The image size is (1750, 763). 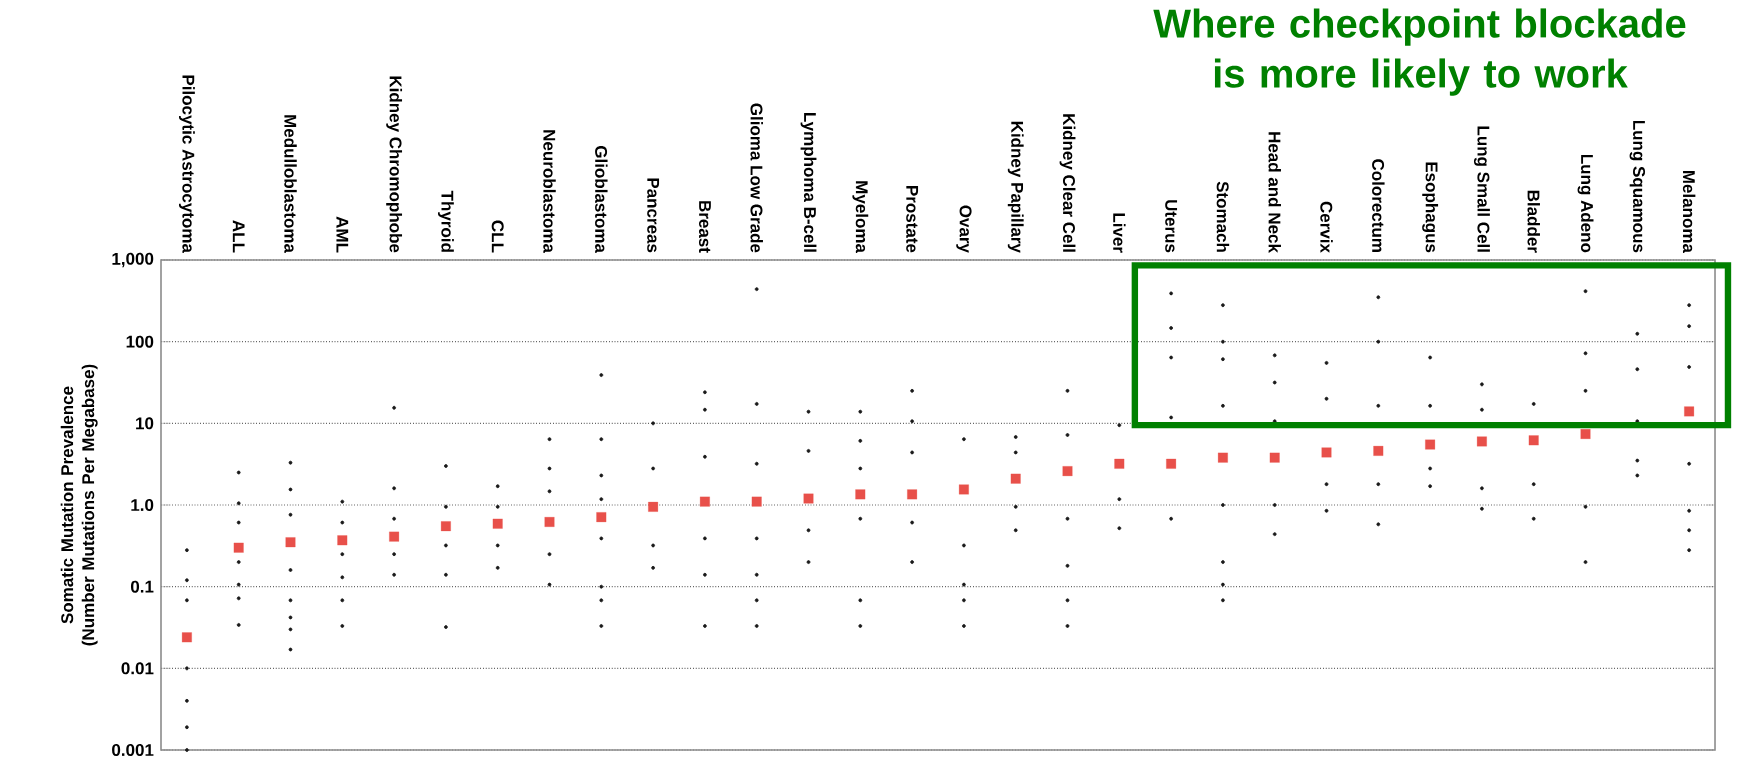 I want to click on x-tick-label: Thyroid, so click(x=446, y=221).